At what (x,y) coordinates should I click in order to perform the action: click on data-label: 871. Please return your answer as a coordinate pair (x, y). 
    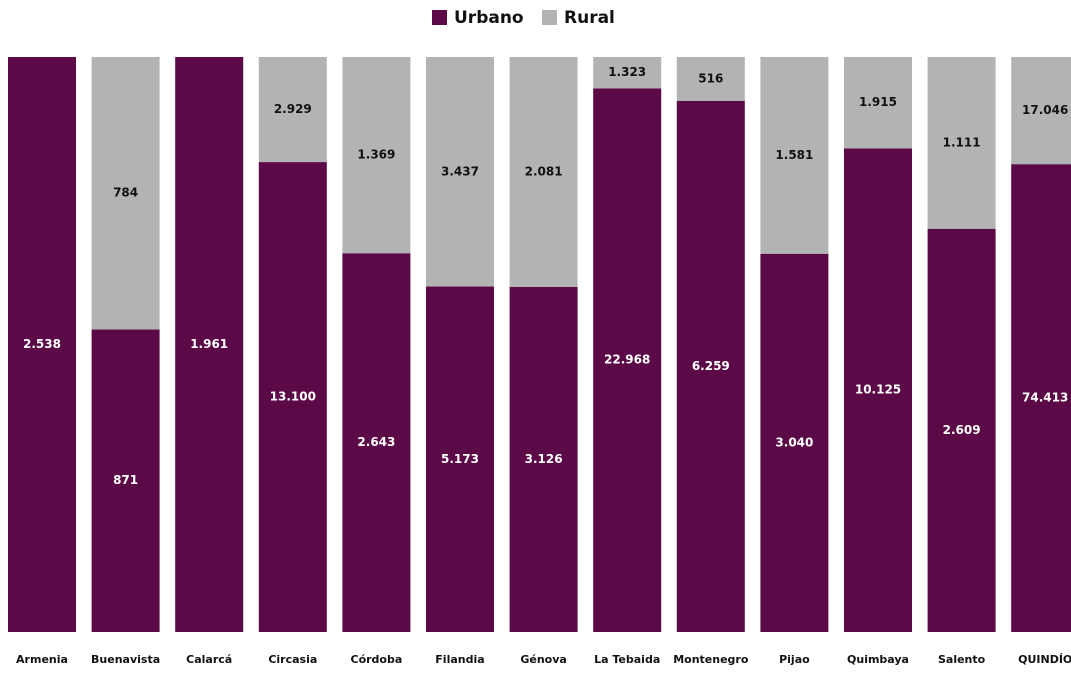
    Looking at the image, I should click on (125, 480).